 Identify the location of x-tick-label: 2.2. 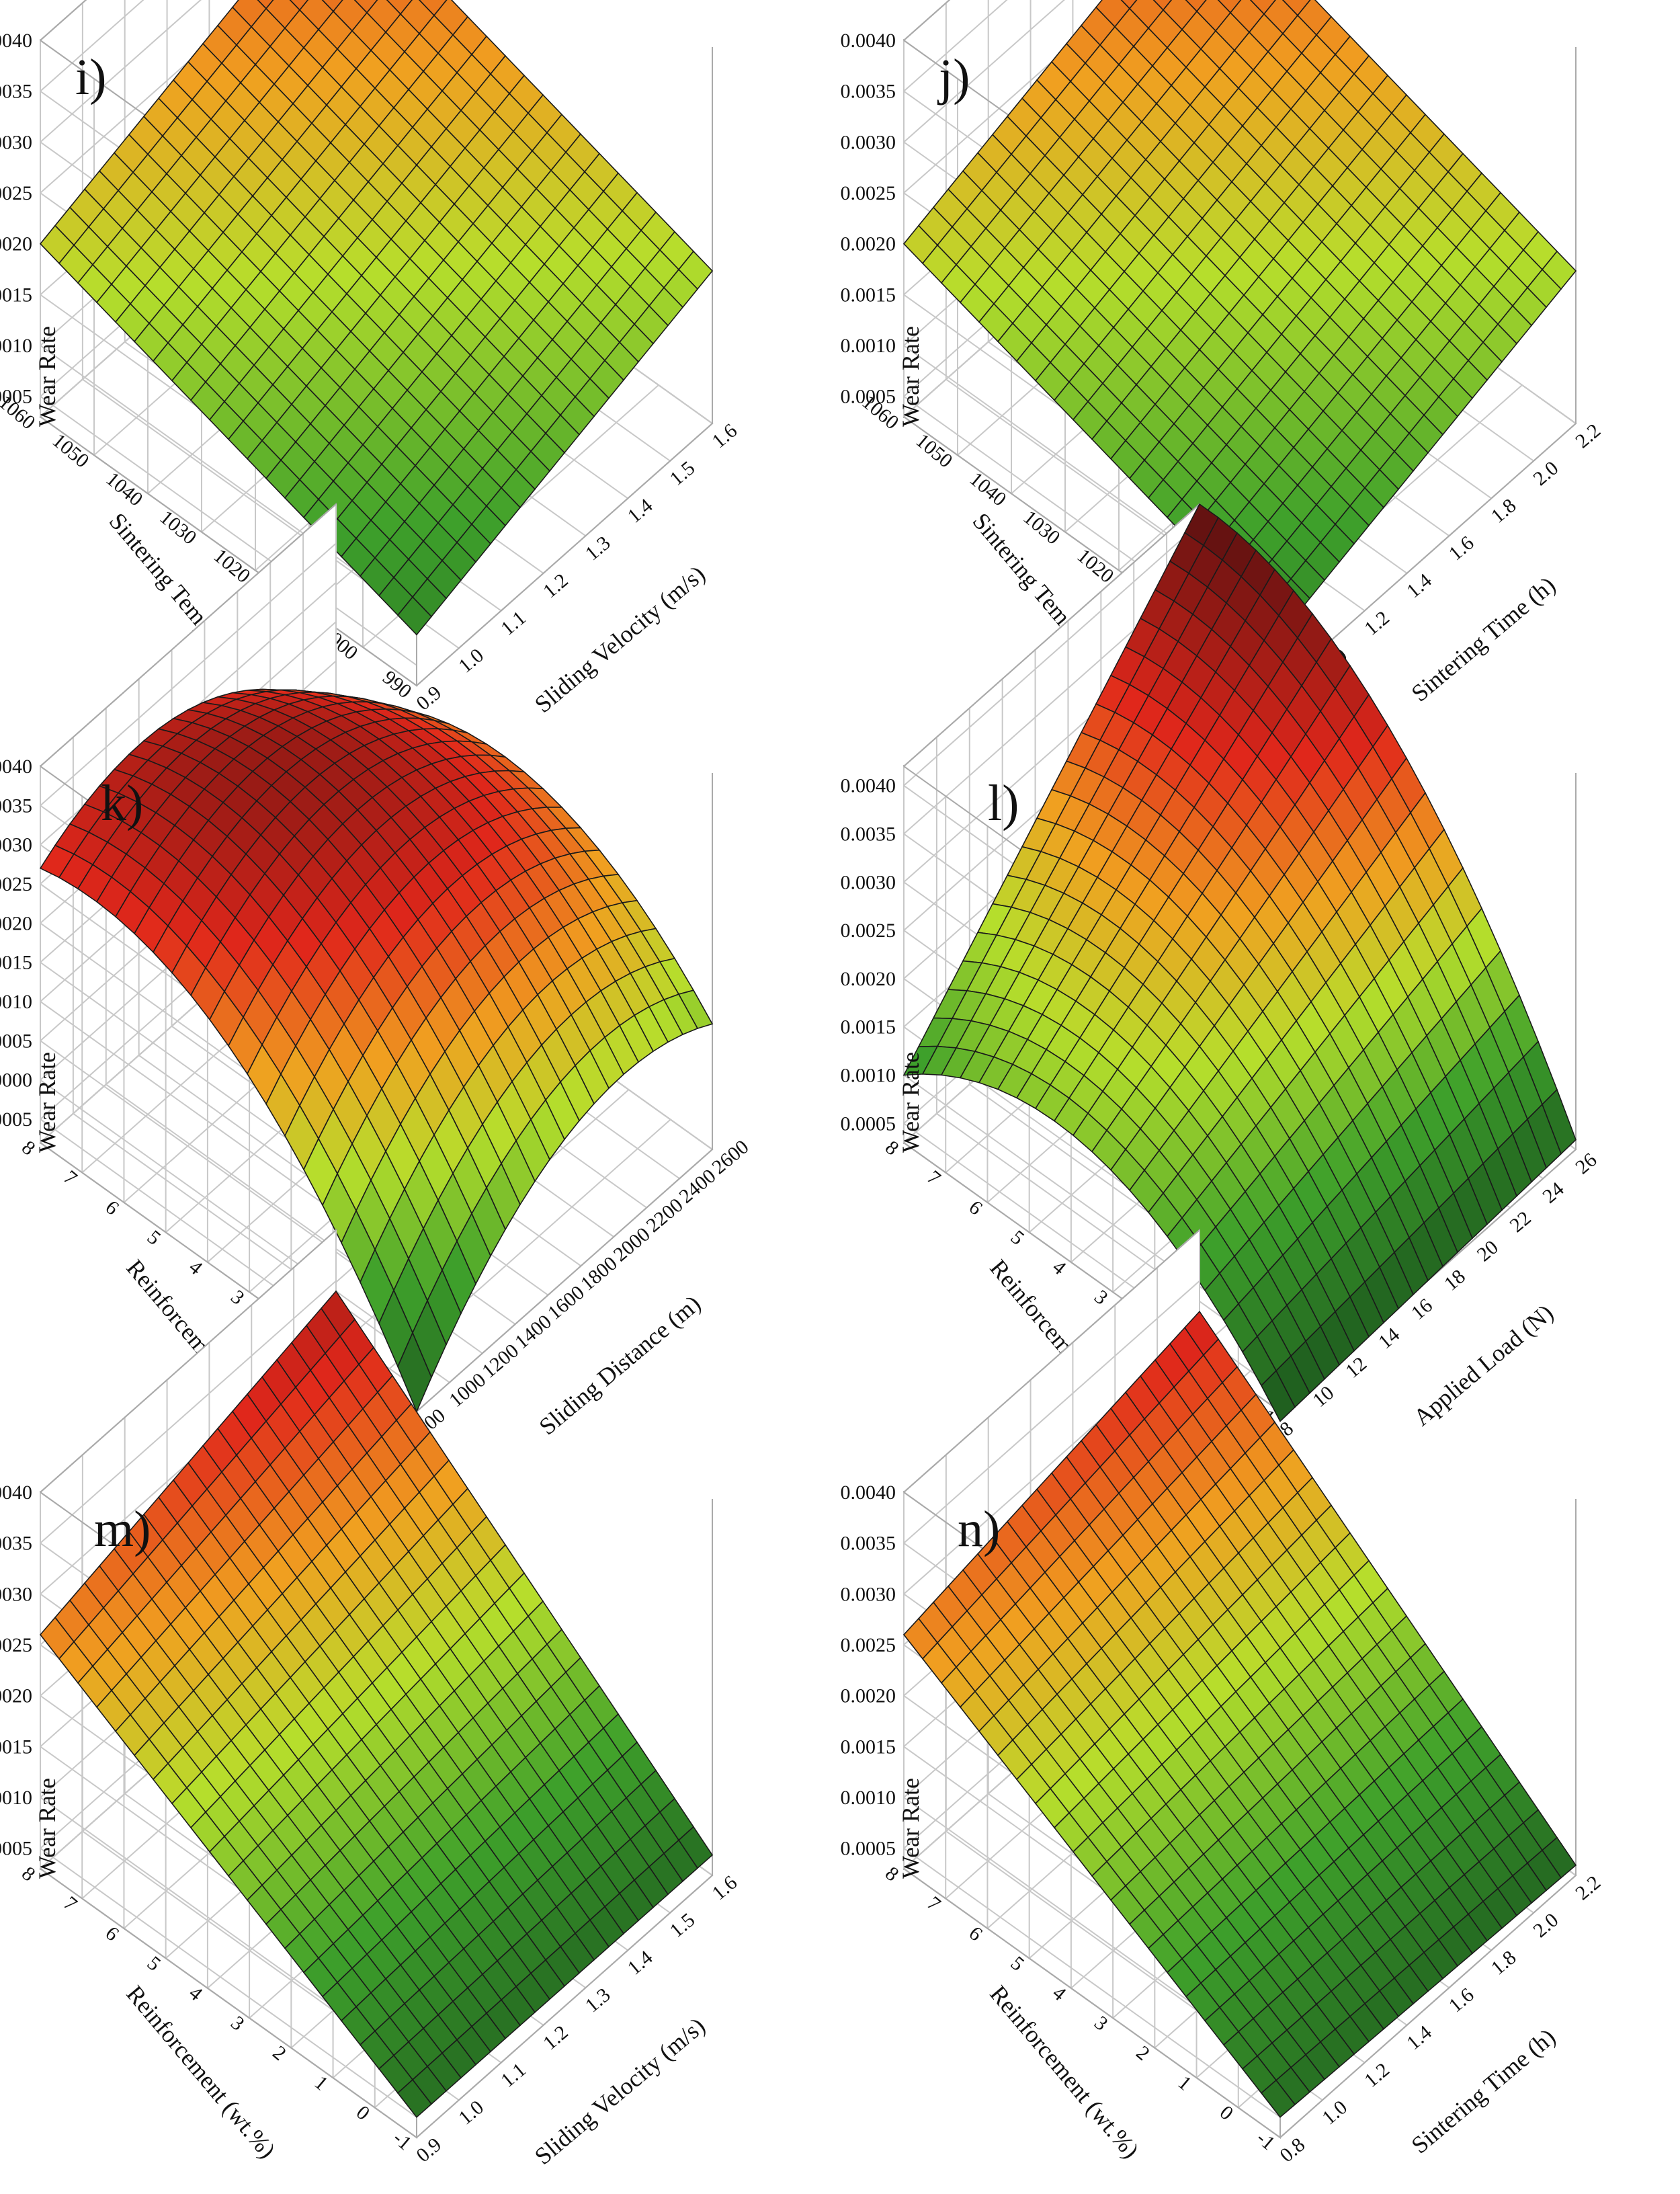
(1588, 435).